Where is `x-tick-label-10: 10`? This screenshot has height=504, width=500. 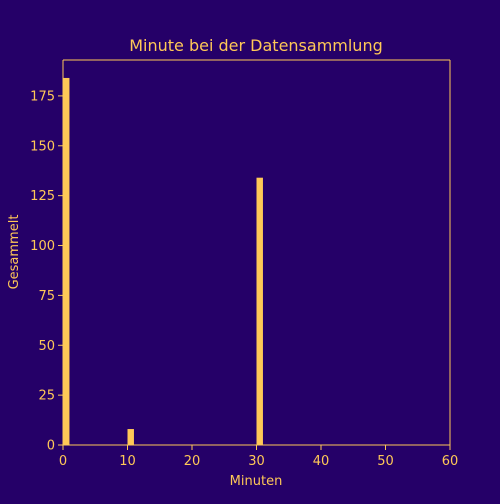
x-tick-label-10: 10 is located at coordinates (127, 461).